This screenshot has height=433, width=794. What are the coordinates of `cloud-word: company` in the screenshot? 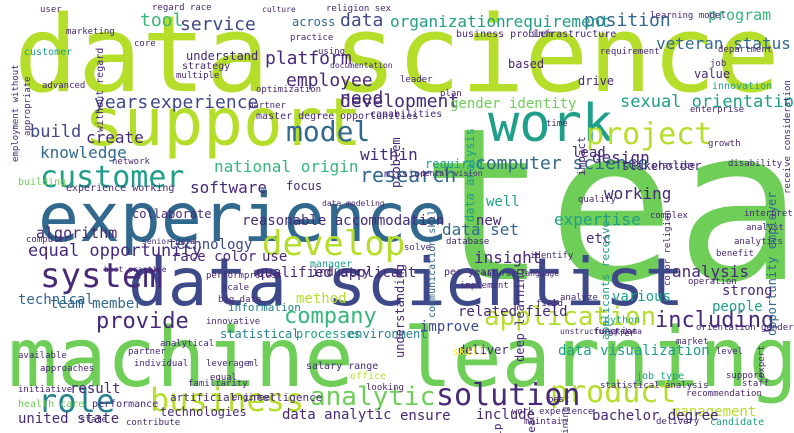 It's located at (330, 316).